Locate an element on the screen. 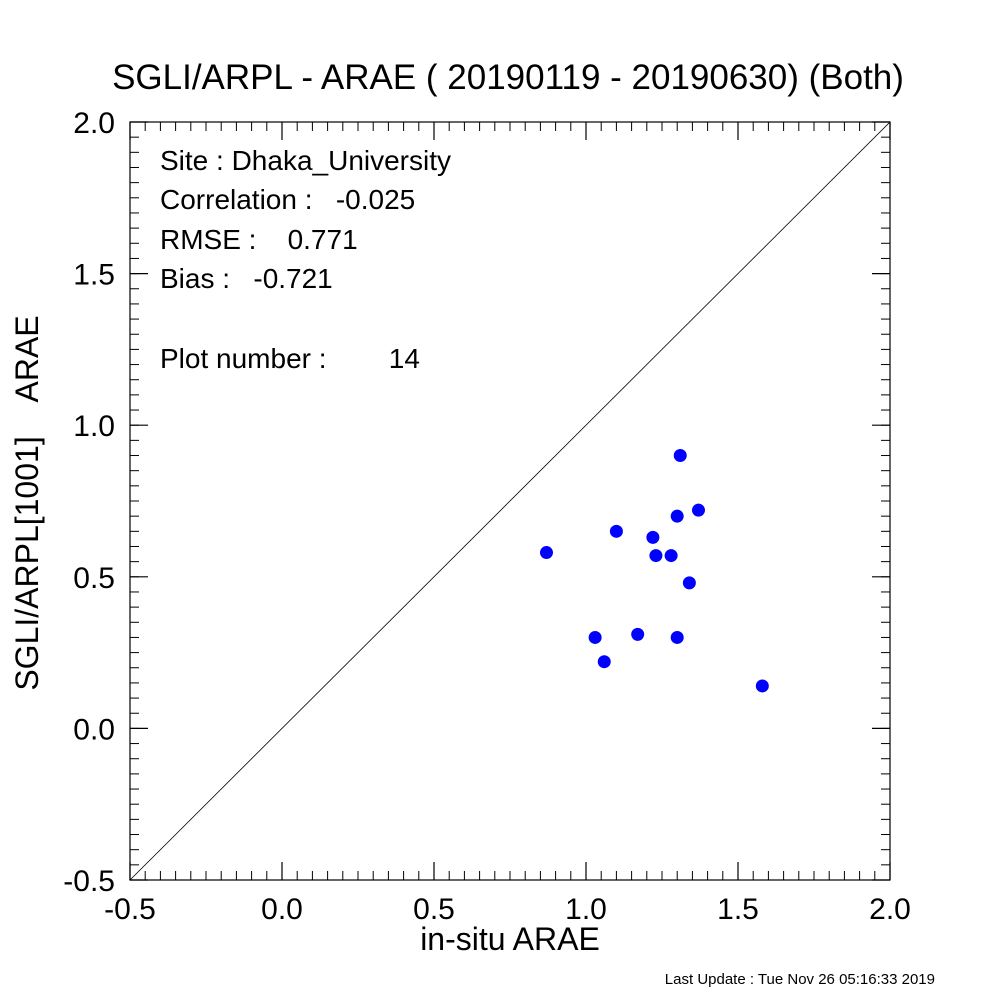 This screenshot has width=1000, height=1000. x-axis-label: in-situ ARAE is located at coordinates (510, 939).